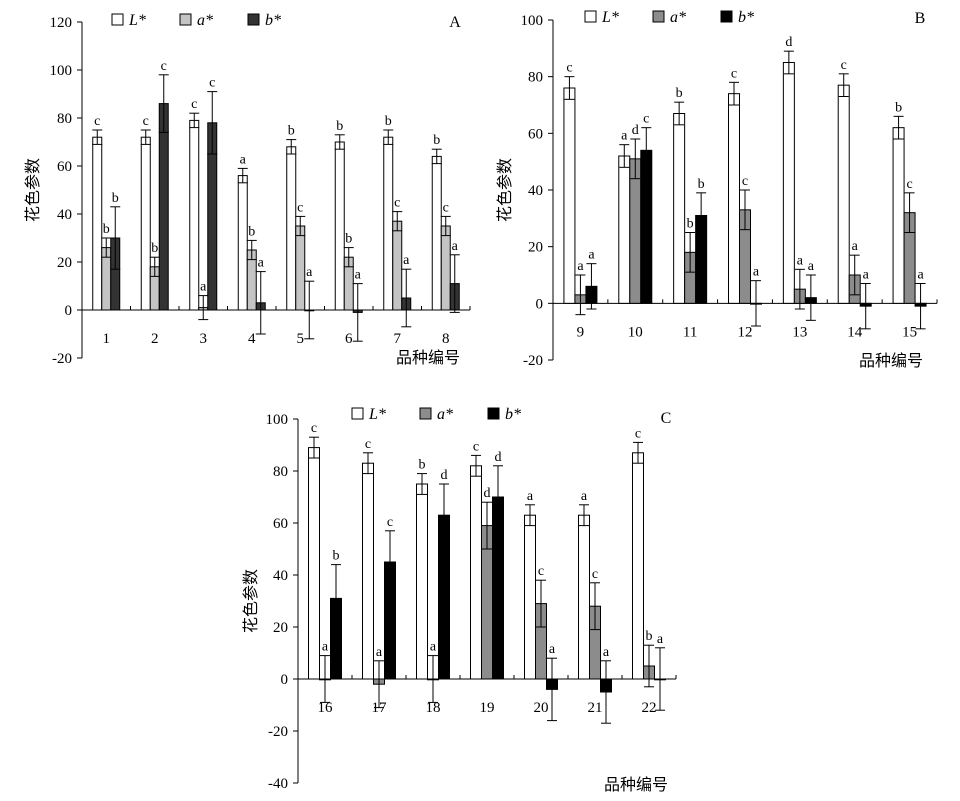  I want to click on x-tick-label: 3, so click(204, 339).